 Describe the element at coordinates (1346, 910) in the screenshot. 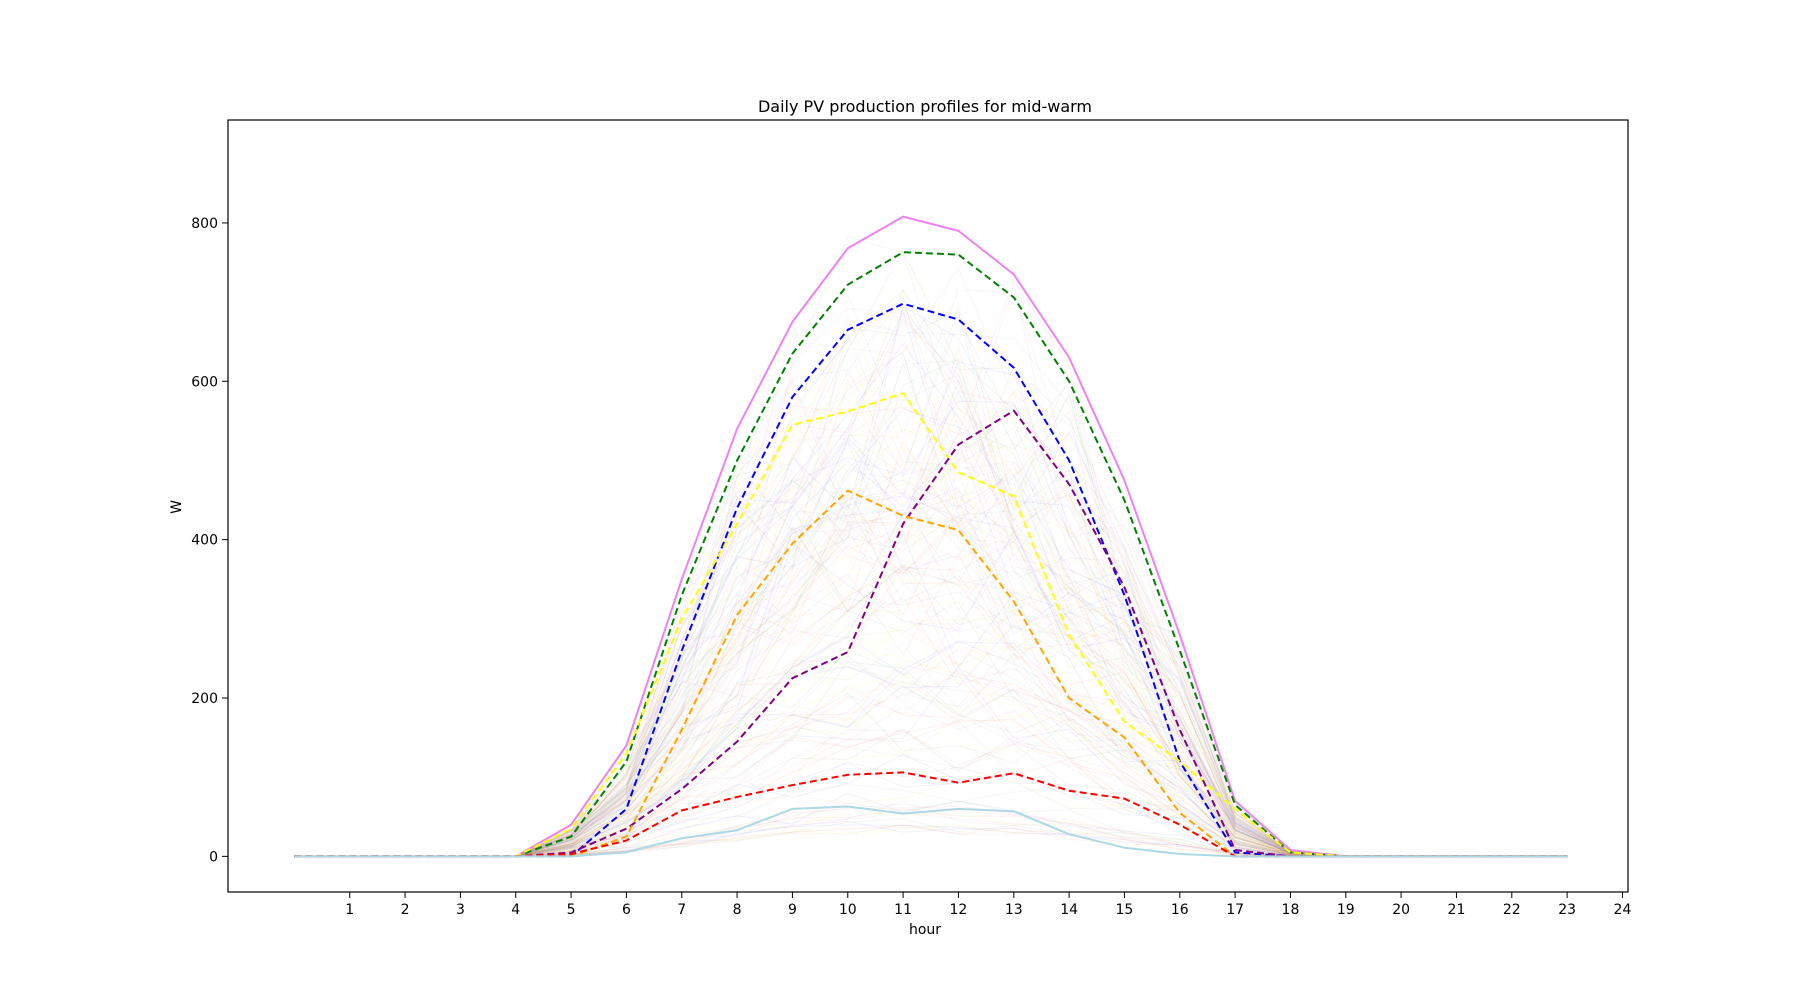

I see `x-tick-label: 19` at that location.